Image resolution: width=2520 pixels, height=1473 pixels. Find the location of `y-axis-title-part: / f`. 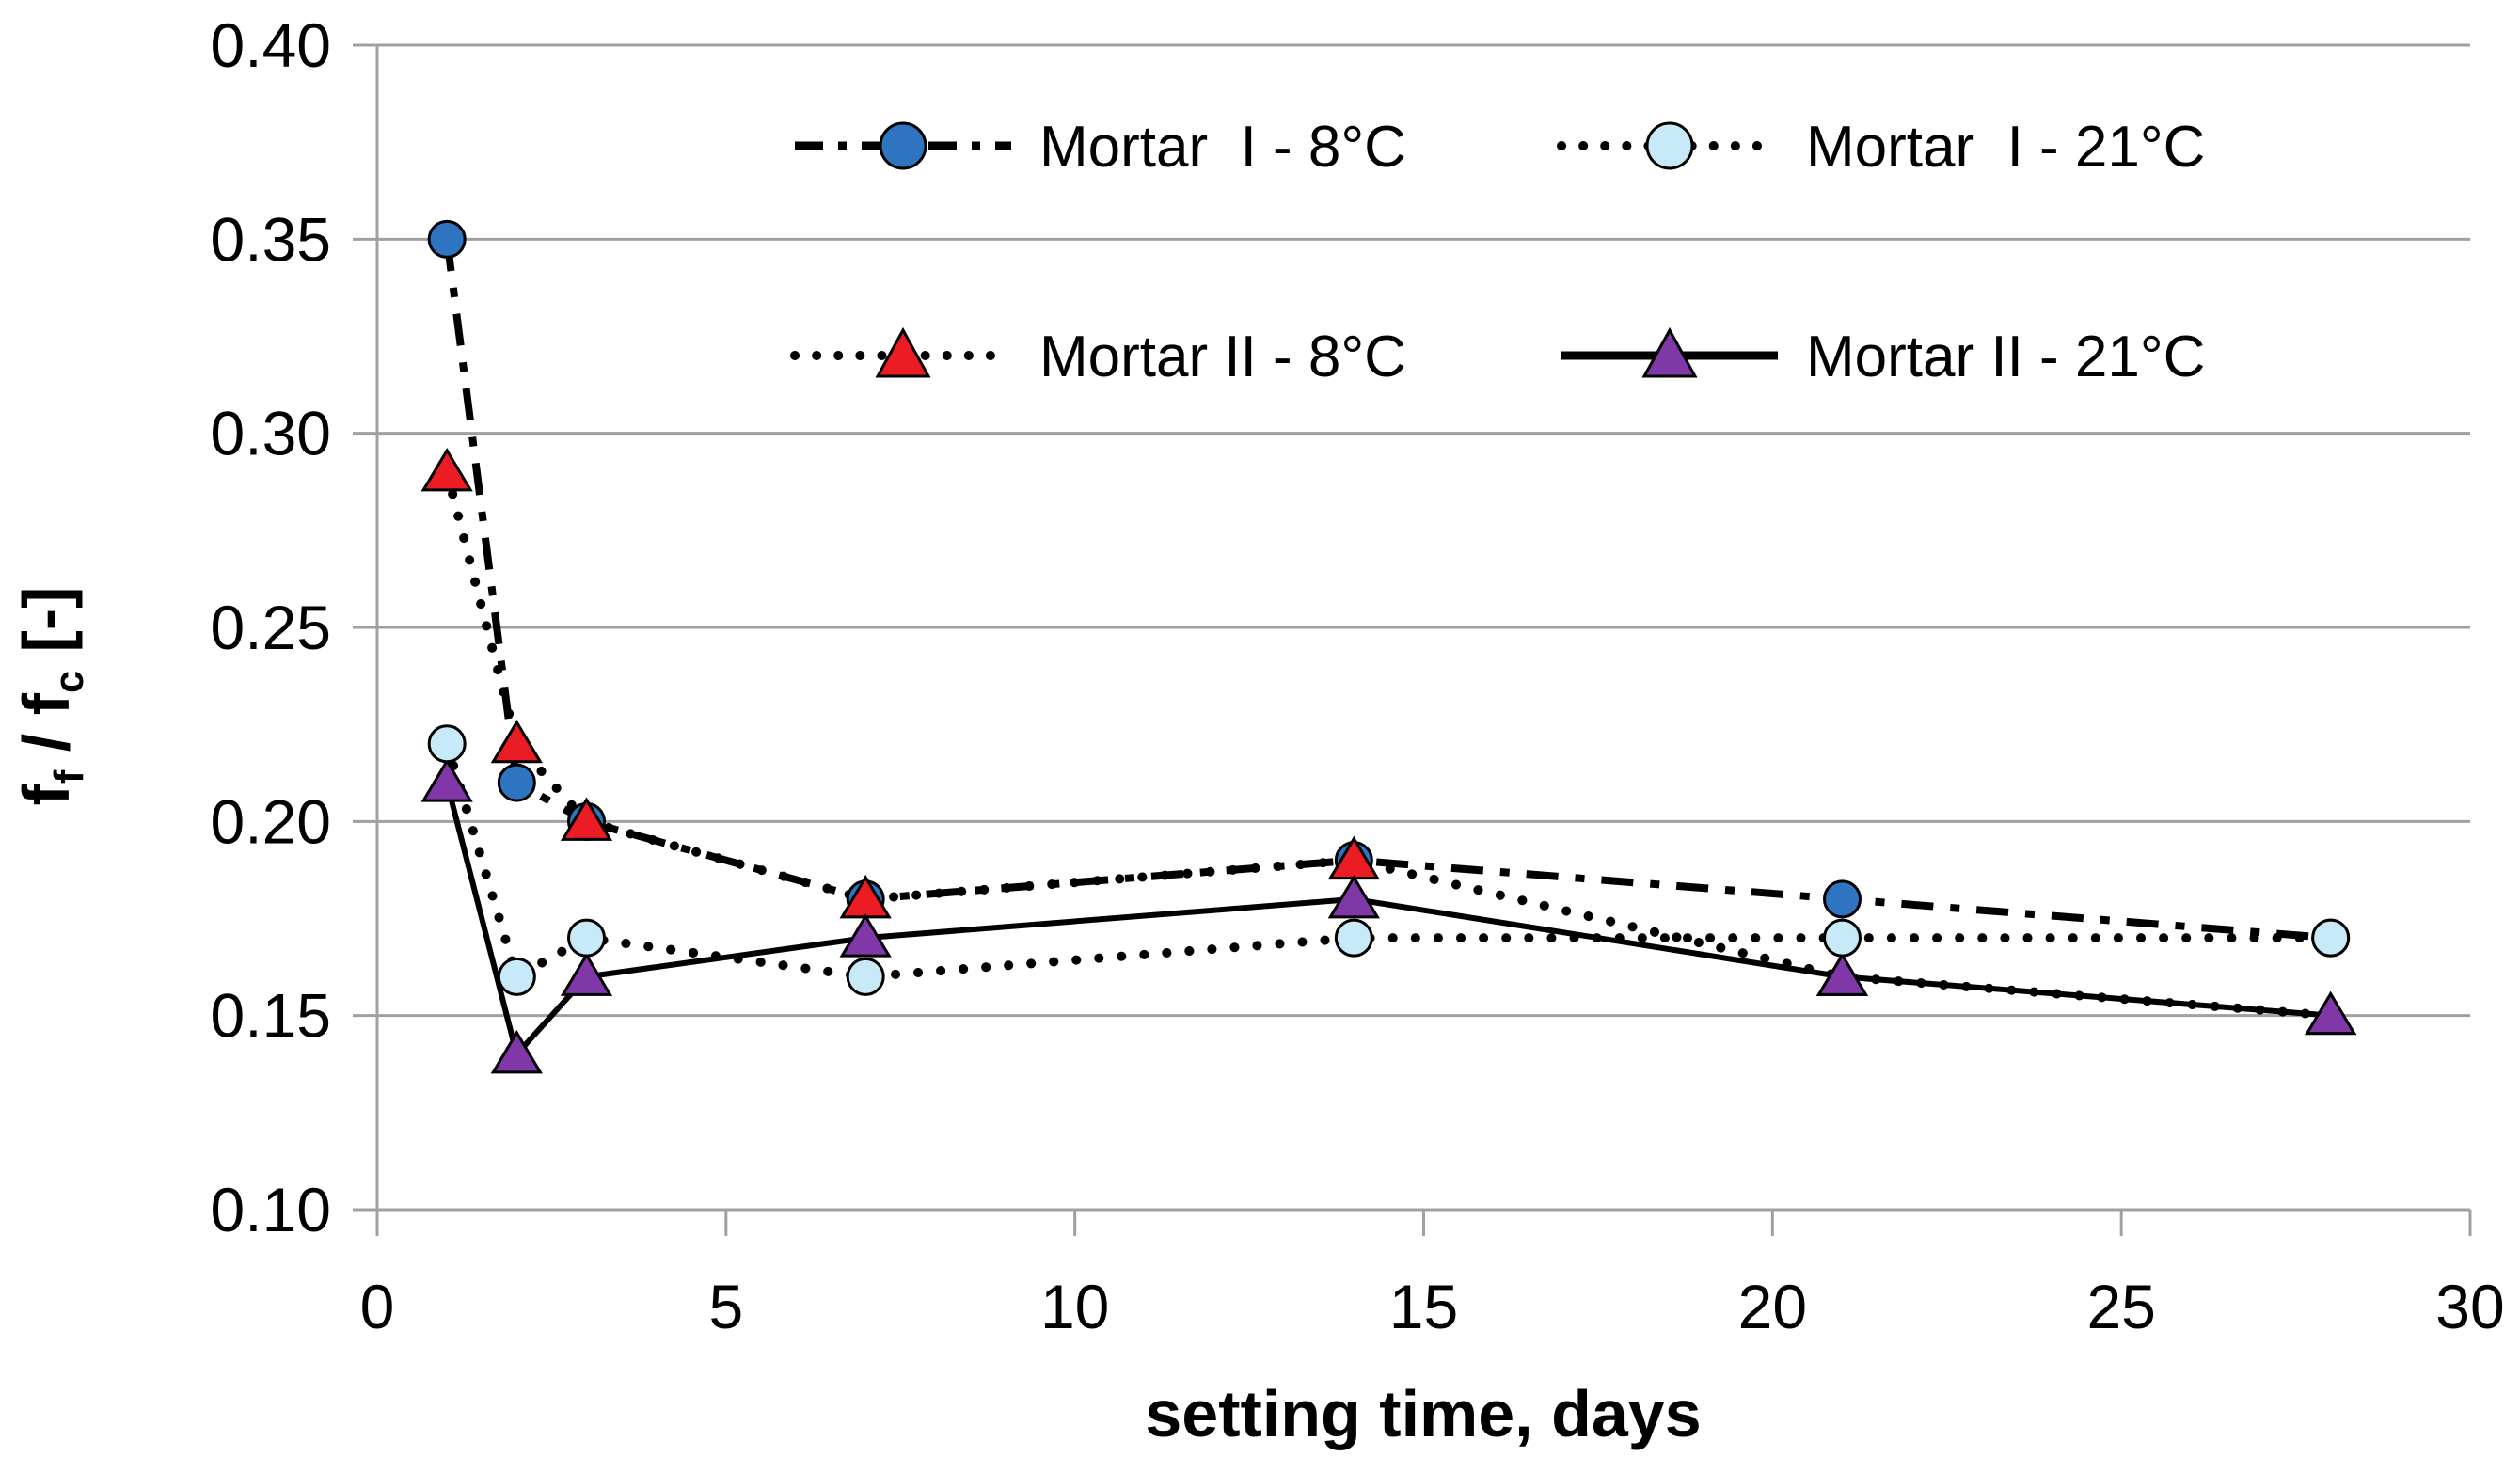

y-axis-title-part: / f is located at coordinates (46, 732).